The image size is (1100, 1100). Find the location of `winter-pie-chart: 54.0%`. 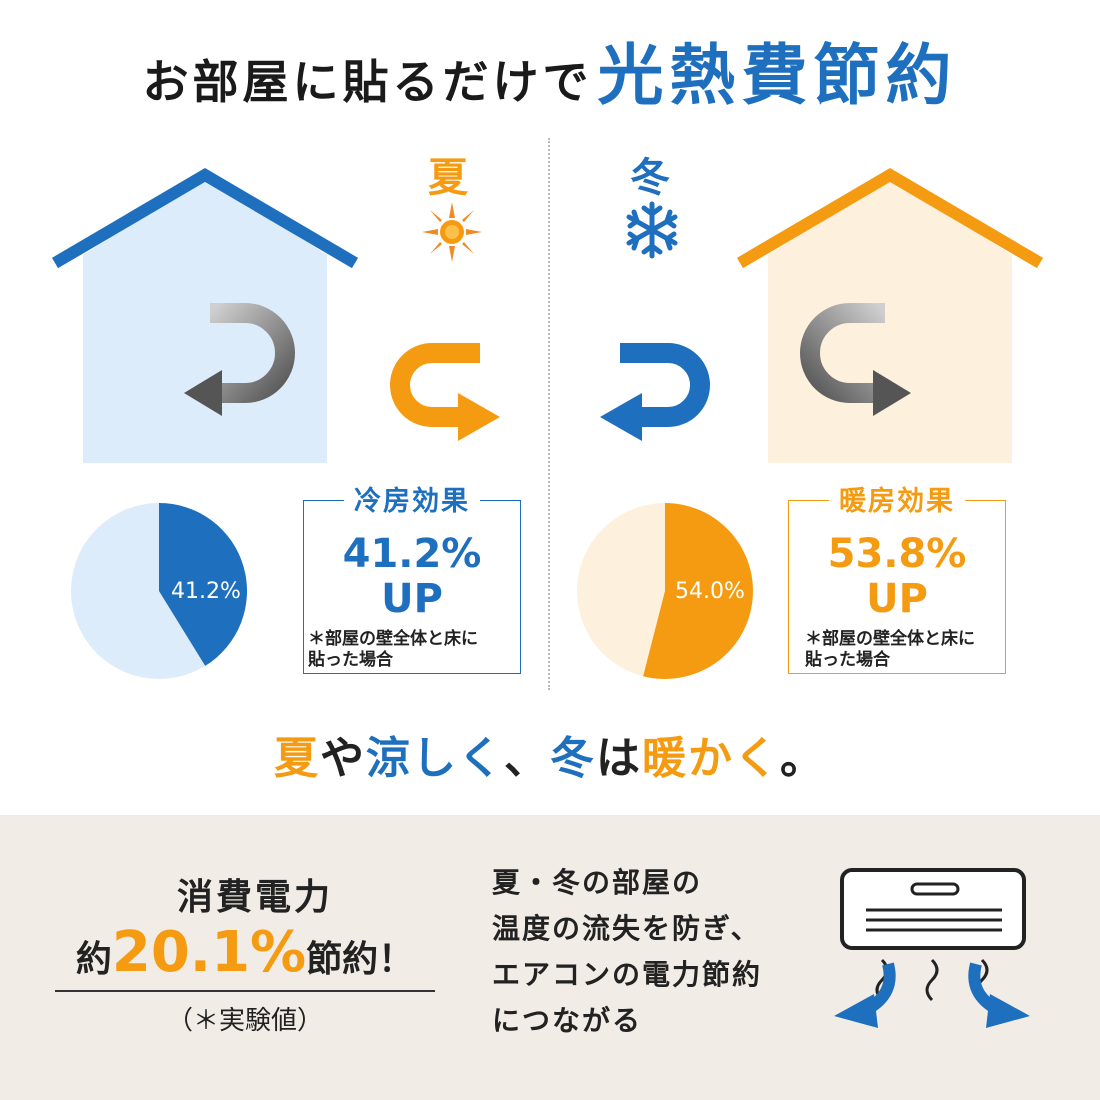

winter-pie-chart: 54.0% is located at coordinates (665, 591).